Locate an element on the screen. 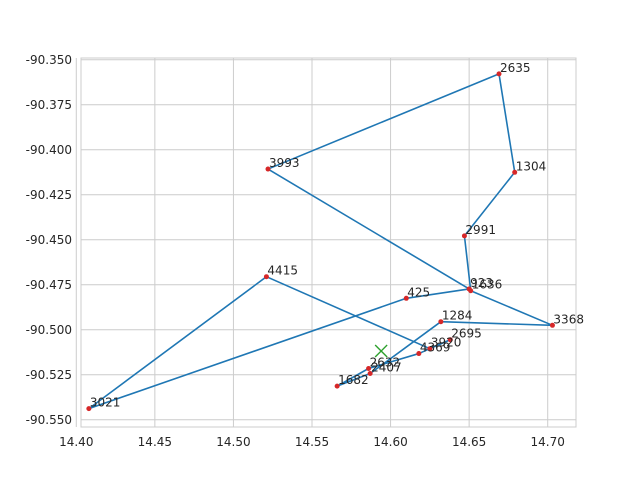  point-label: 2632 is located at coordinates (385, 363).